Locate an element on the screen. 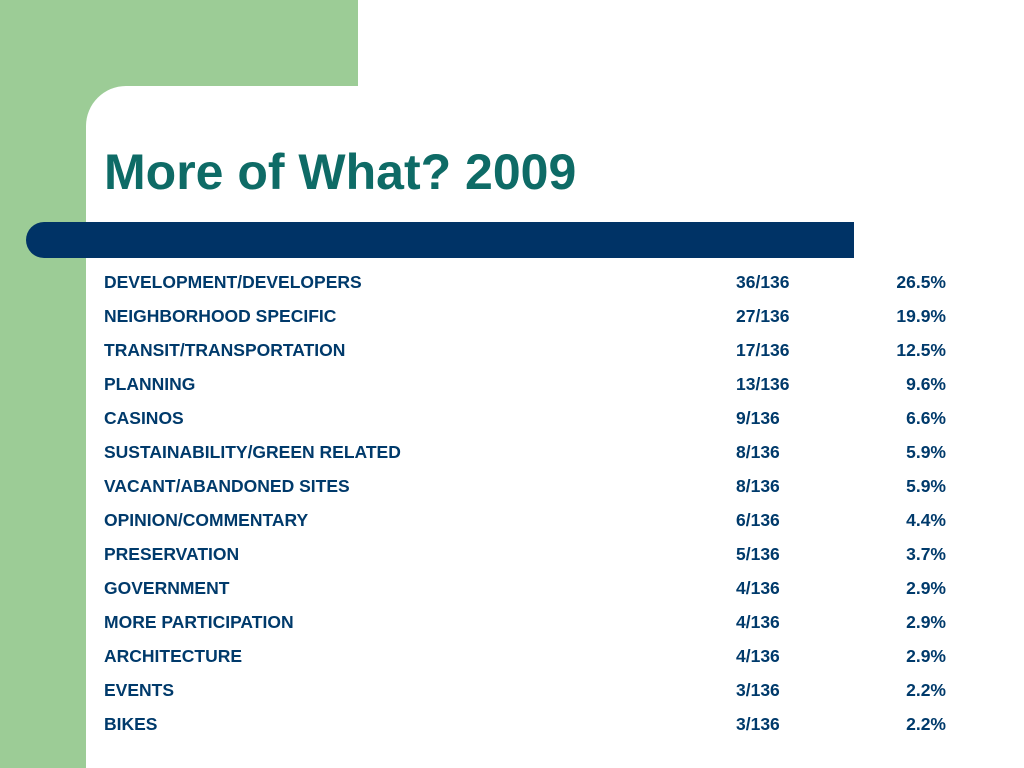 The height and width of the screenshot is (768, 1024). table-row: DEVELOPMENT/DEVELOPERS 36/136 26.5% is located at coordinates (525, 282).